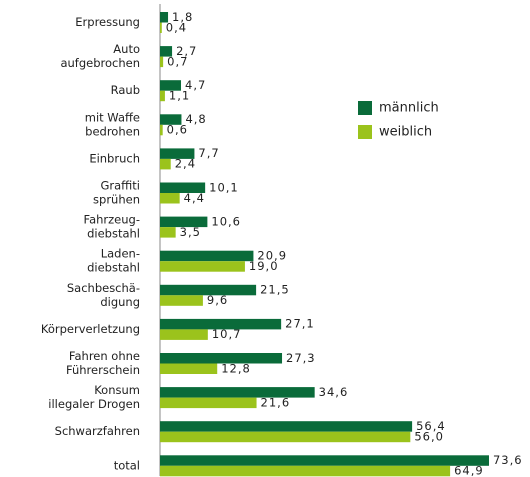  What do you see at coordinates (104, 356) in the screenshot?
I see `category-label: Fahren ohne` at bounding box center [104, 356].